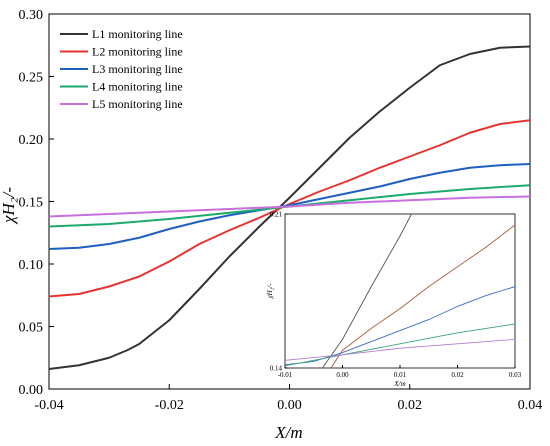 The height and width of the screenshot is (446, 550). I want to click on inset-series-group, so click(400, 291).